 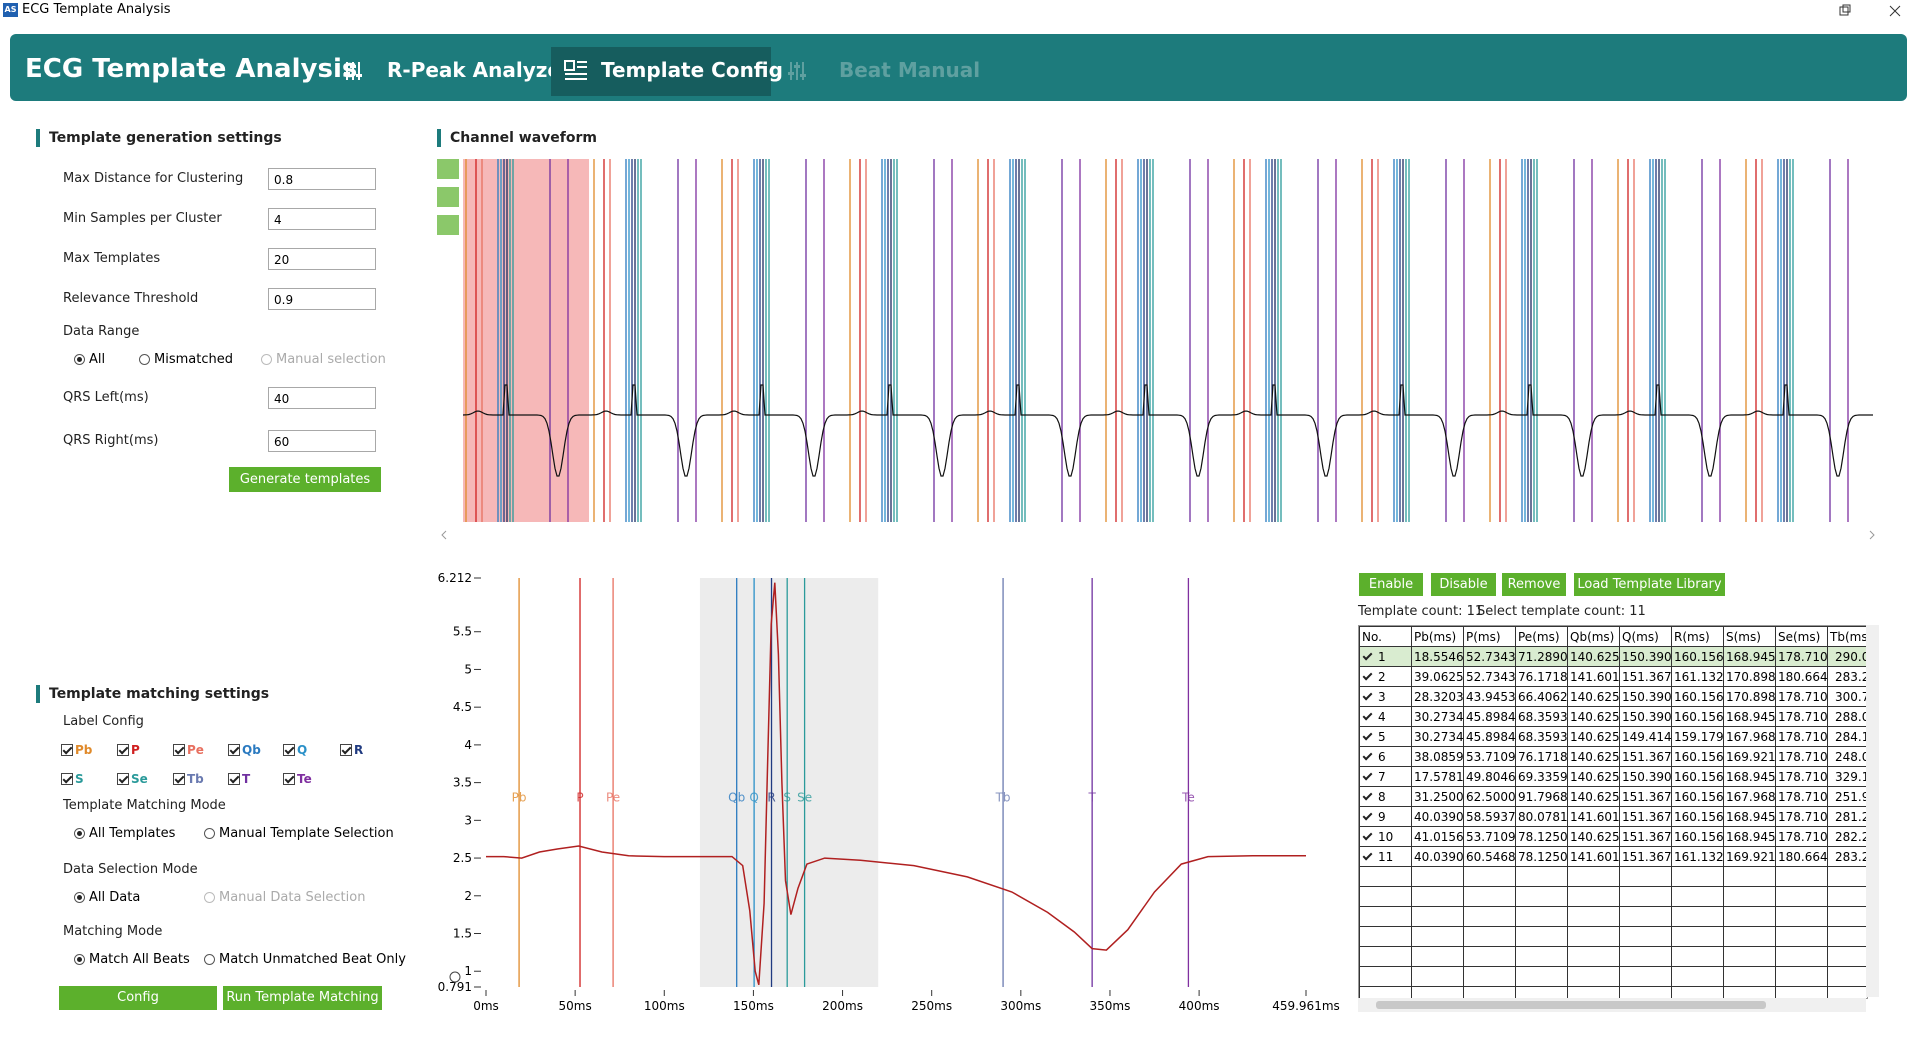 What do you see at coordinates (305, 959) in the screenshot?
I see `radio-option: Match Unmatched Beat Only` at bounding box center [305, 959].